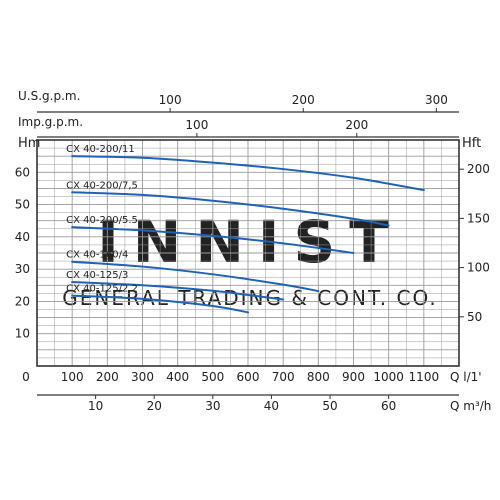  What do you see at coordinates (478, 169) in the screenshot?
I see `y-right-tick-label: 200` at bounding box center [478, 169].